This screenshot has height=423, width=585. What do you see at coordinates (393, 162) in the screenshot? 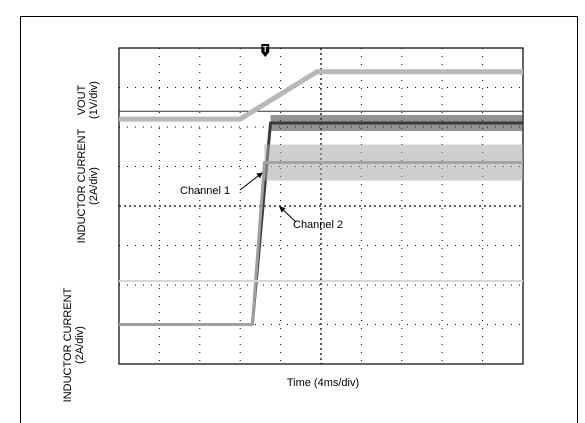
I see `channel-2-ripple` at bounding box center [393, 162].